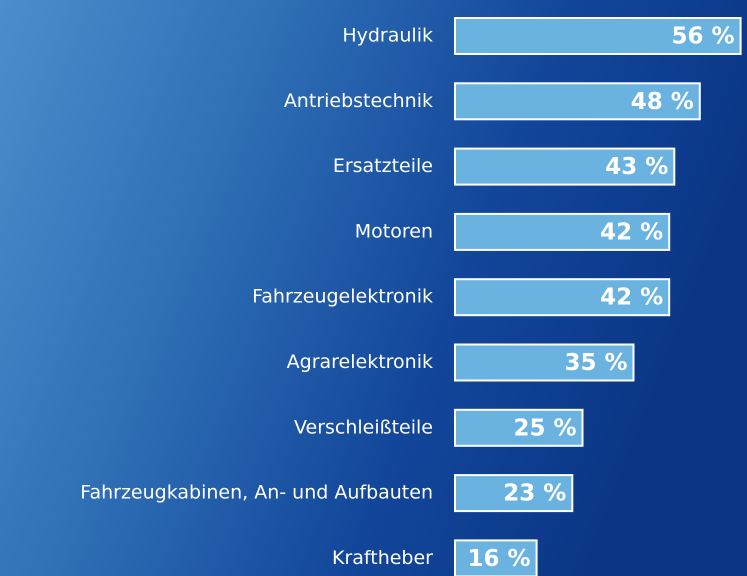 The width and height of the screenshot is (747, 576). I want to click on value-label: 25 %, so click(544, 428).